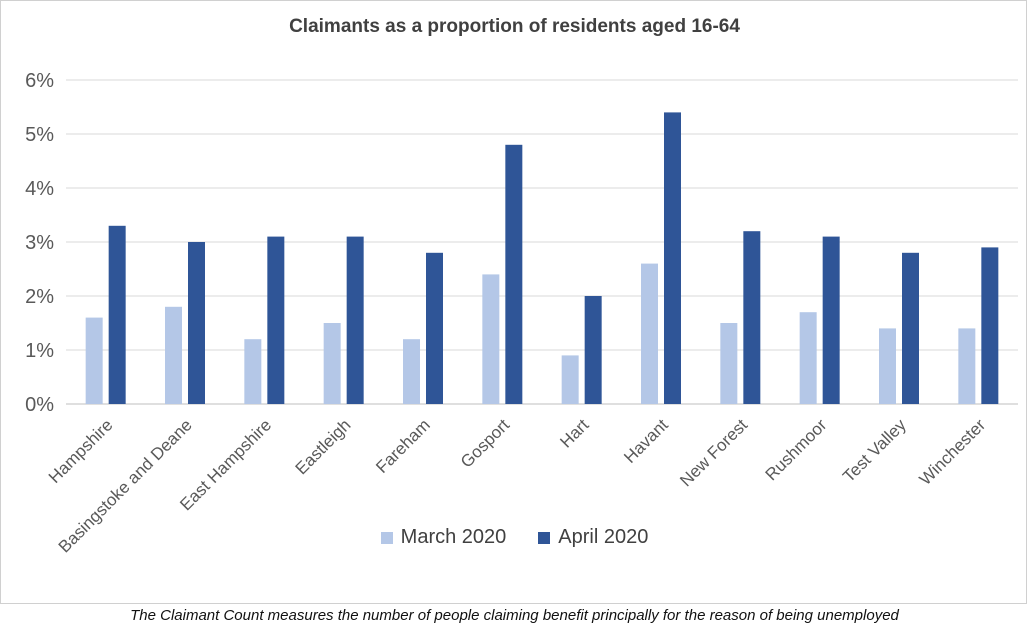  Describe the element at coordinates (39, 135) in the screenshot. I see `y-tick-label: 5%` at that location.